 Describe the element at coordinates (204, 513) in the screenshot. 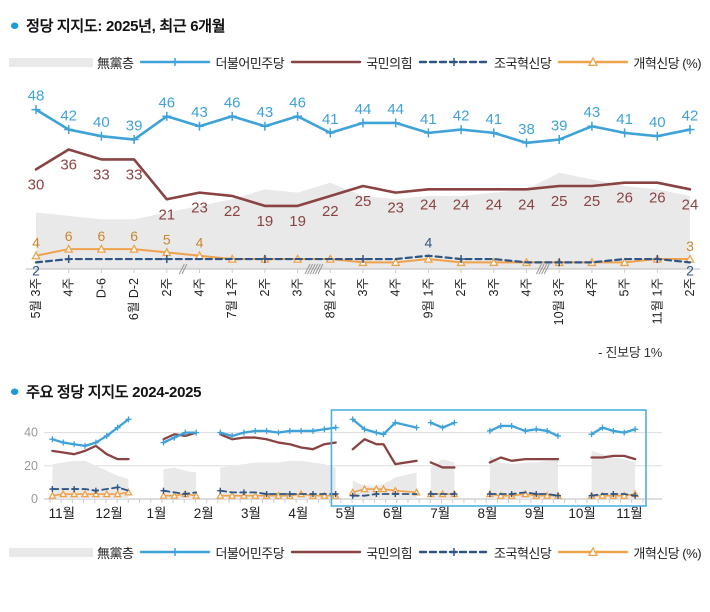

I see `svg-text: 2월` at that location.